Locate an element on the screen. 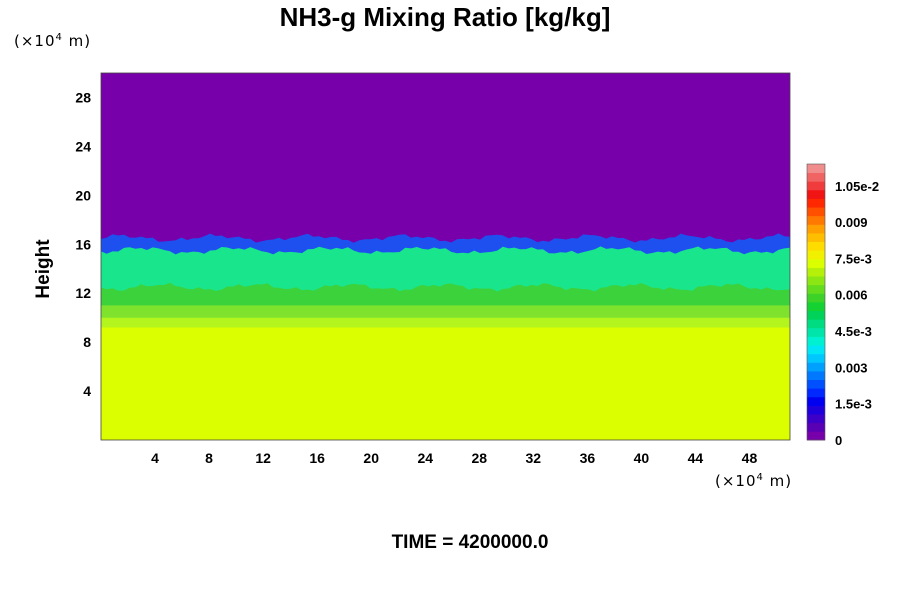 This screenshot has width=900, height=600. colorbar-tick-label: 1.5e-3 is located at coordinates (853, 404).